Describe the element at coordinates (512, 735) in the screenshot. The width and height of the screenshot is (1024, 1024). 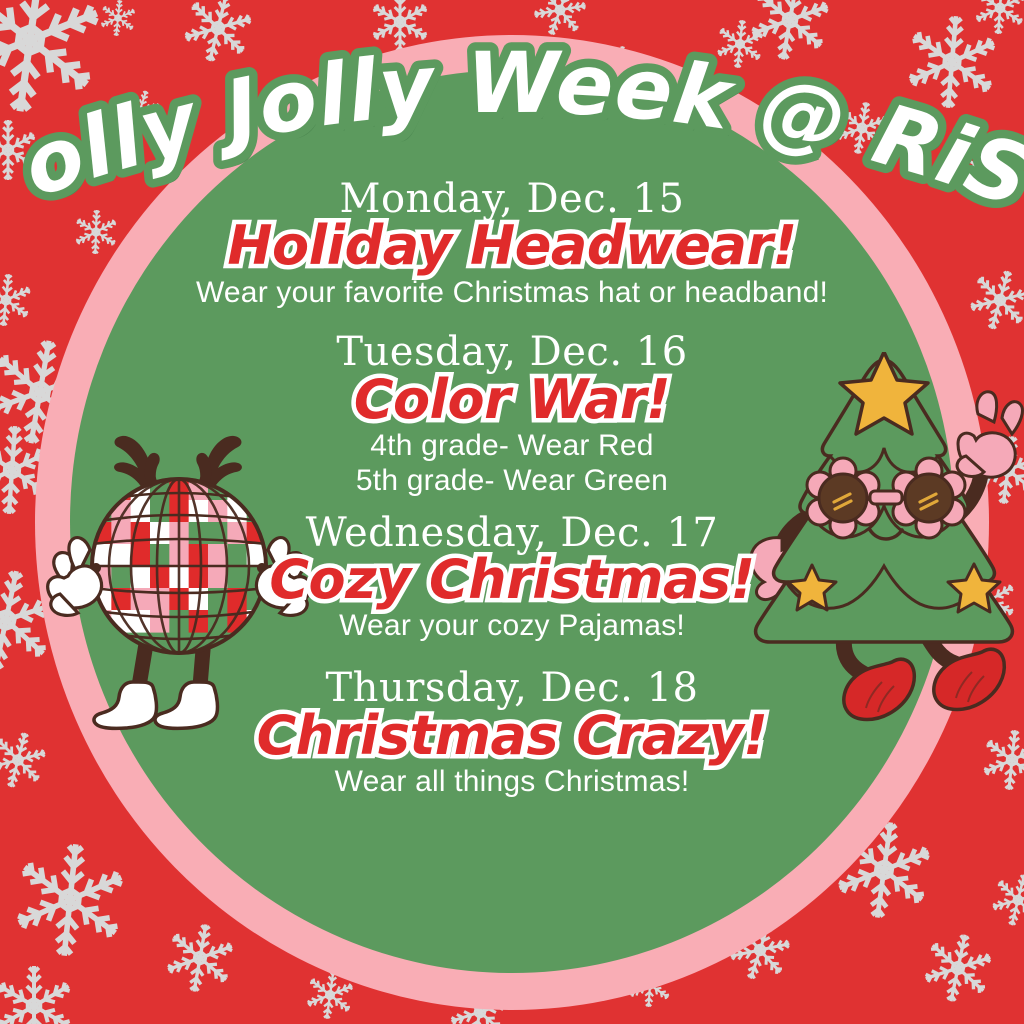
I see `day-theme: Christmas Crazy!` at that location.